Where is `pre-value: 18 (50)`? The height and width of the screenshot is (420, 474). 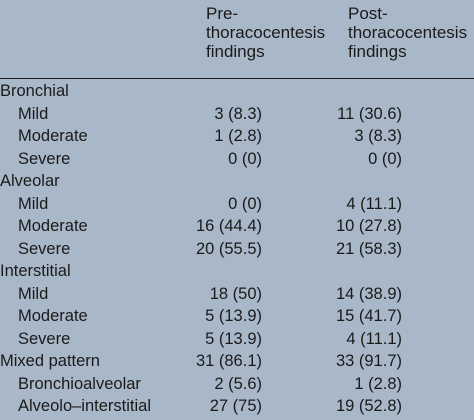 pre-value: 18 (50) is located at coordinates (235, 293).